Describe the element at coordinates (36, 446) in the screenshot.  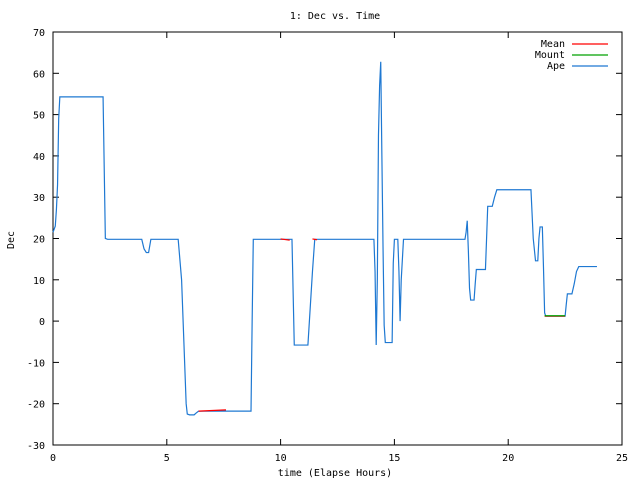
I see `y-tick-label: -30` at that location.